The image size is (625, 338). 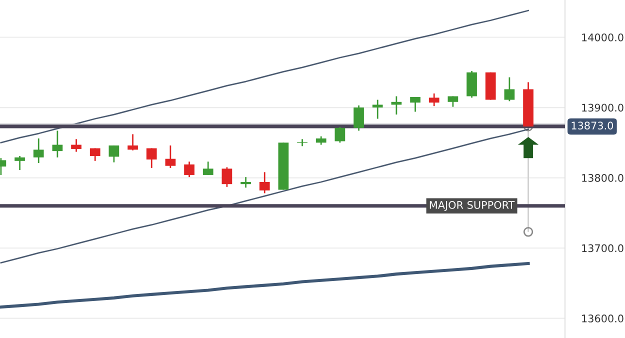 I want to click on y-tick-label: 13600.0, so click(x=603, y=318).